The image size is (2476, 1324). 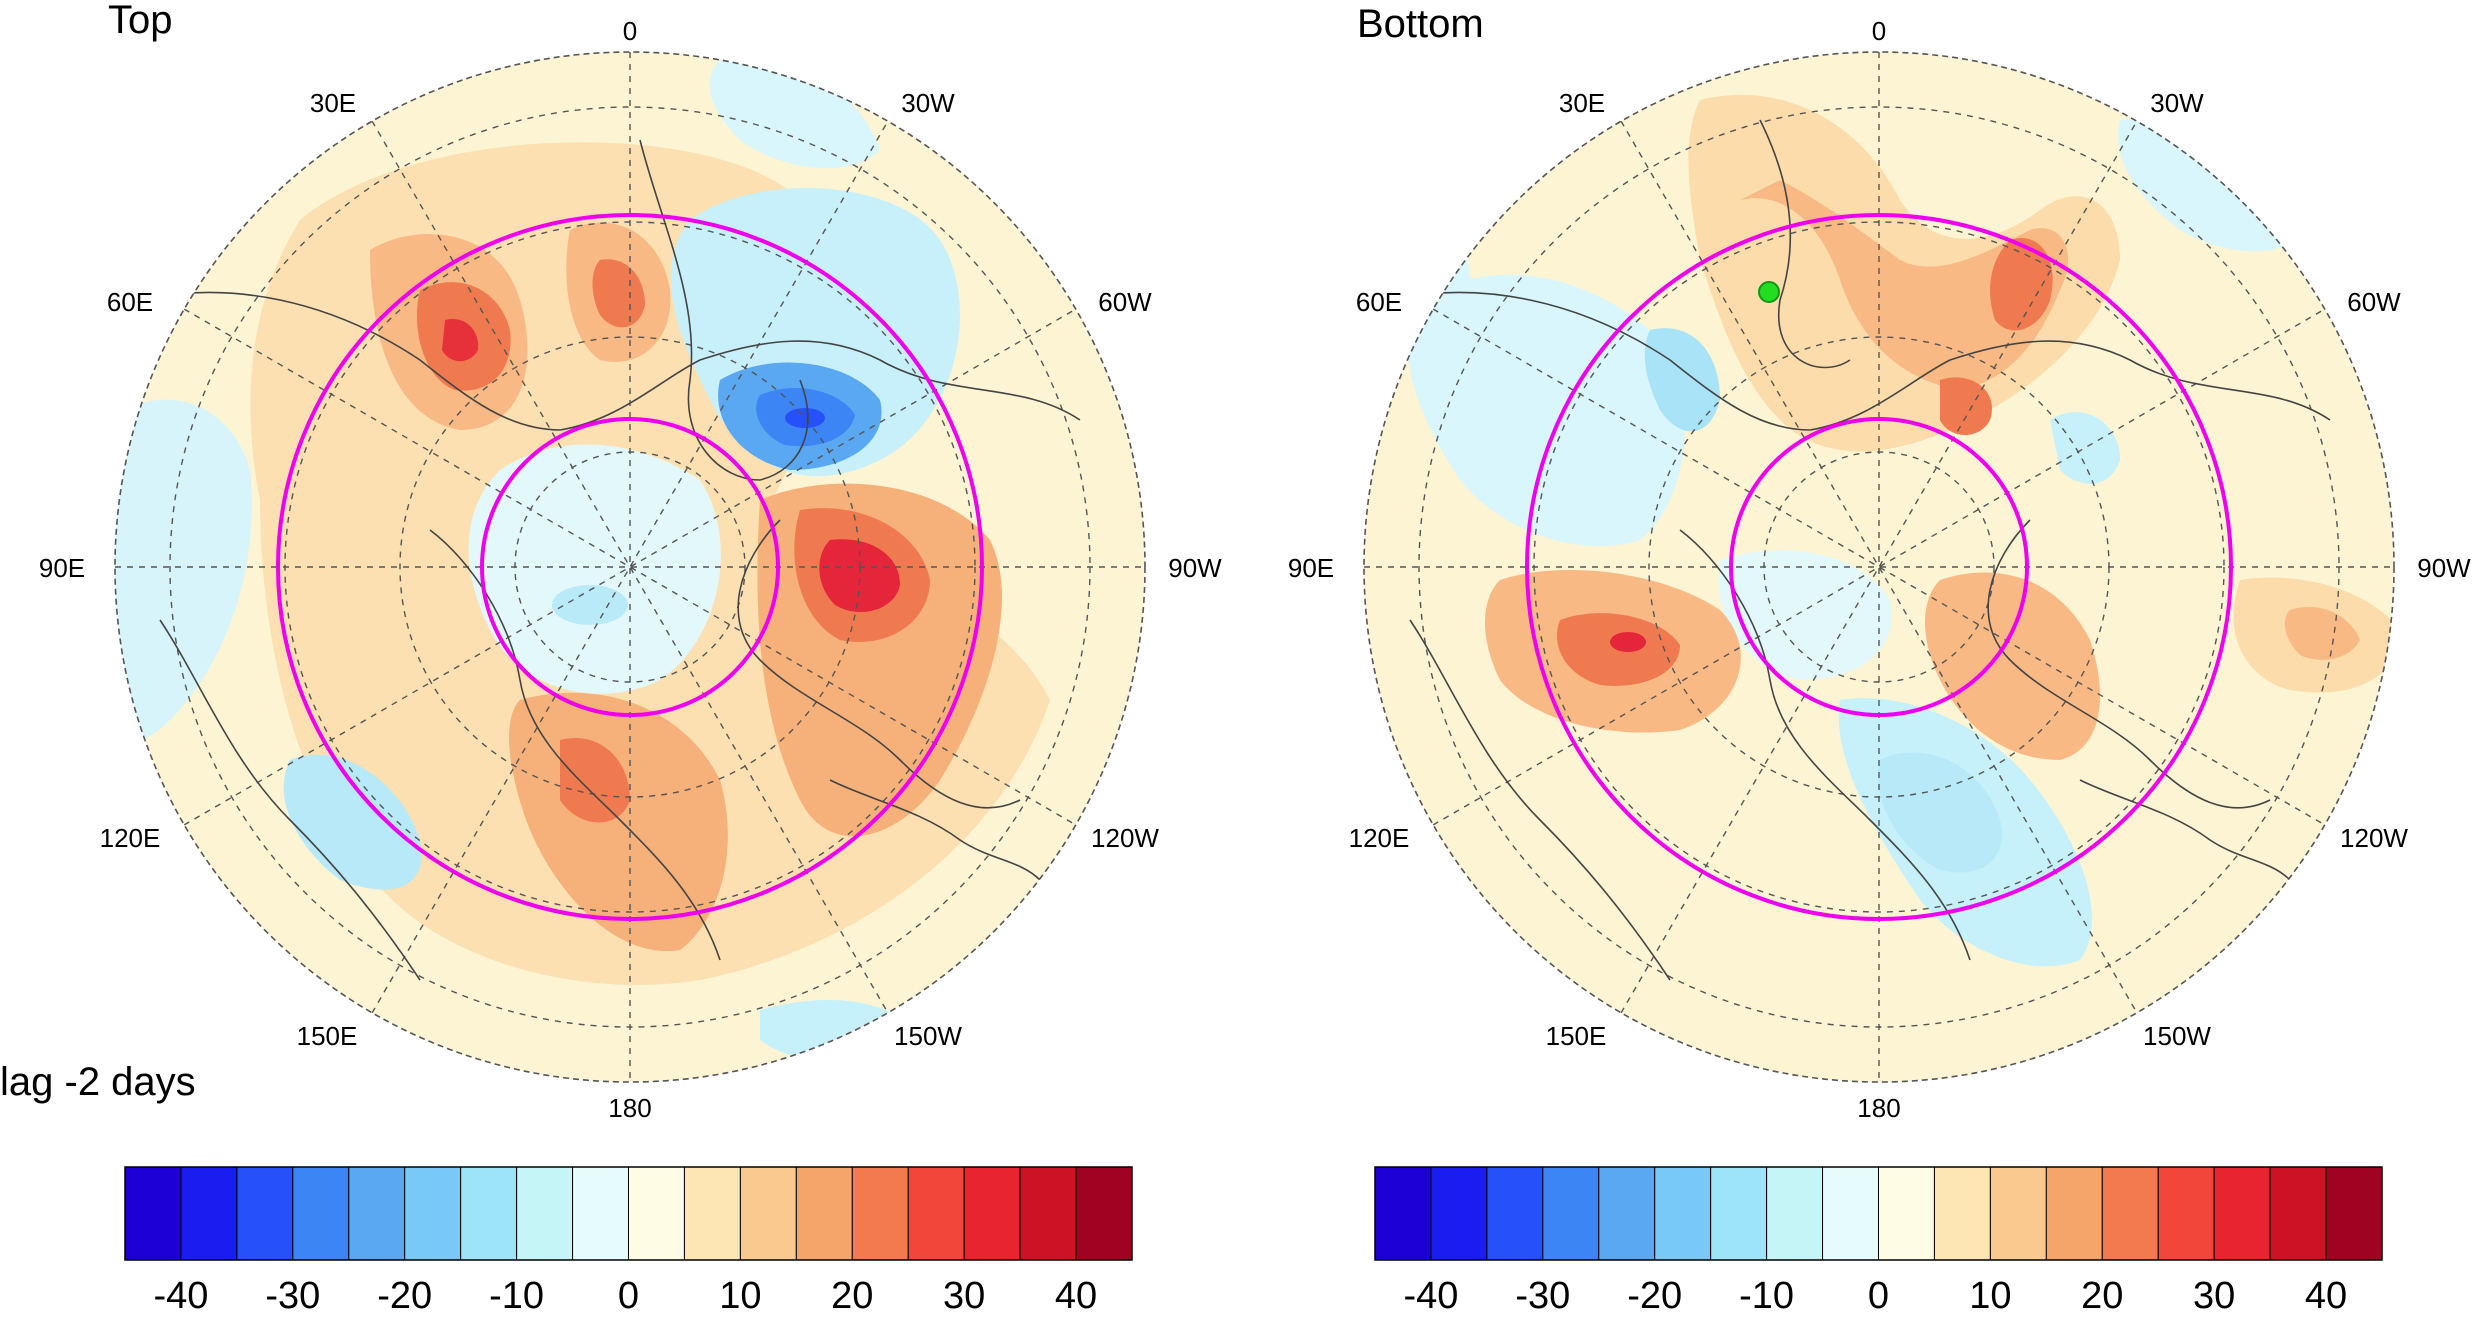 What do you see at coordinates (516, 1296) in the screenshot?
I see `colorbar-tick-label-top: -10` at bounding box center [516, 1296].